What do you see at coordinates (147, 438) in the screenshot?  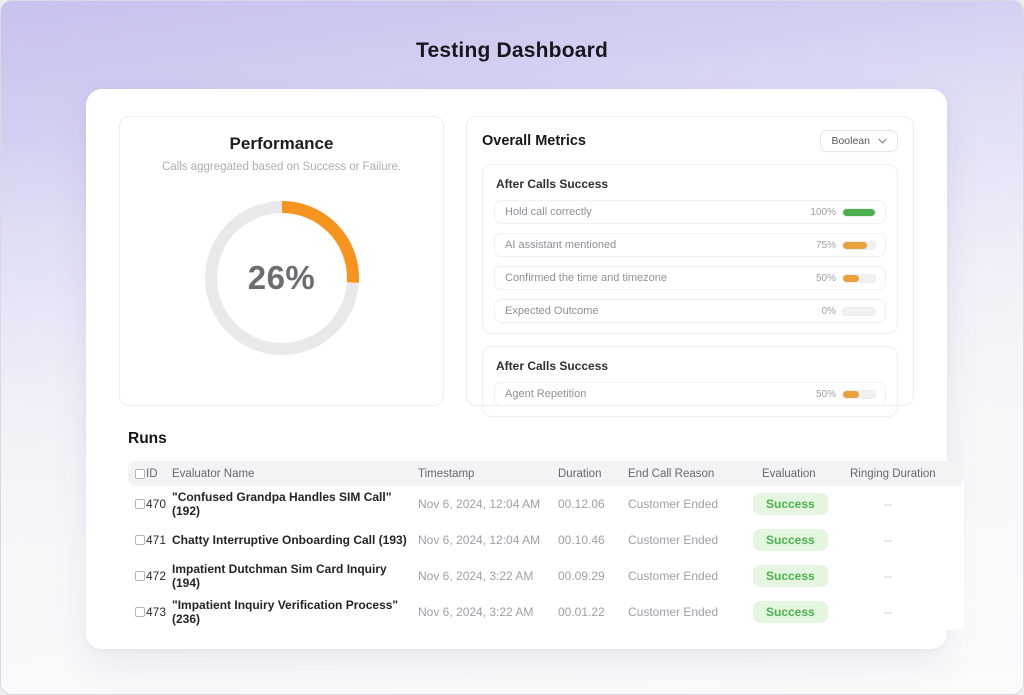 I see `runs-title: Runs` at bounding box center [147, 438].